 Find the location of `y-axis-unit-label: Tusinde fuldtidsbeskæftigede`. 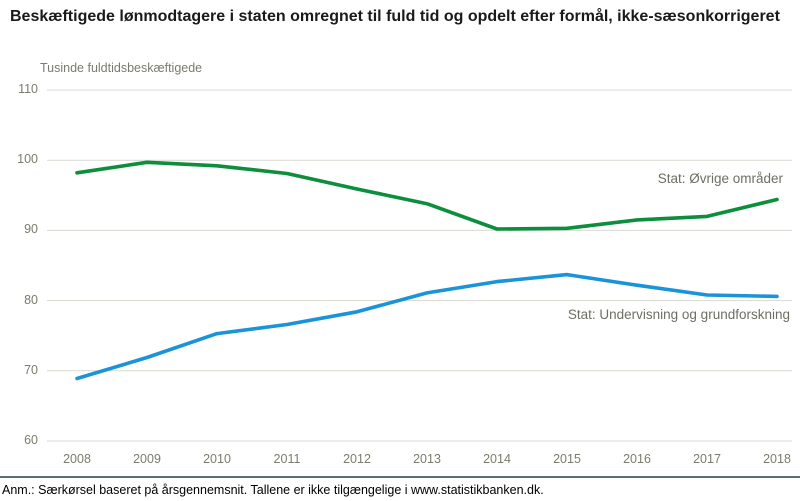

y-axis-unit-label: Tusinde fuldtidsbeskæftigede is located at coordinates (121, 68).